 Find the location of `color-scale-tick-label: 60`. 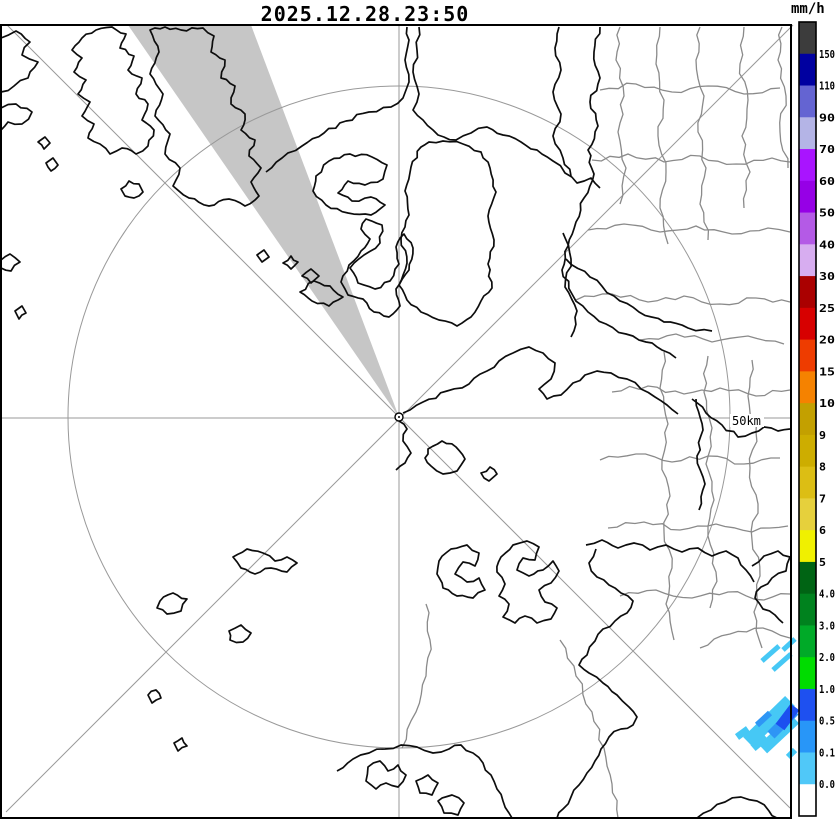

color-scale-tick-label: 60 is located at coordinates (827, 181).